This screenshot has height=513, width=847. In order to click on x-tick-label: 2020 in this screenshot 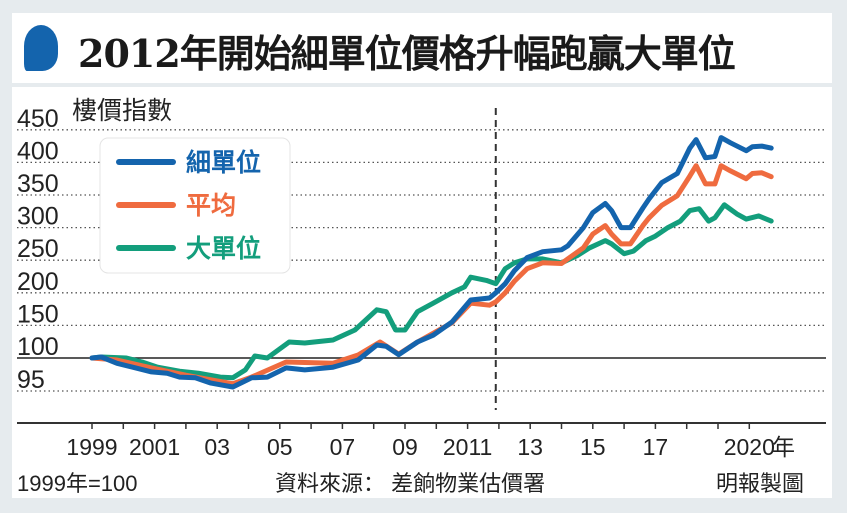, I will do `click(749, 447)`.